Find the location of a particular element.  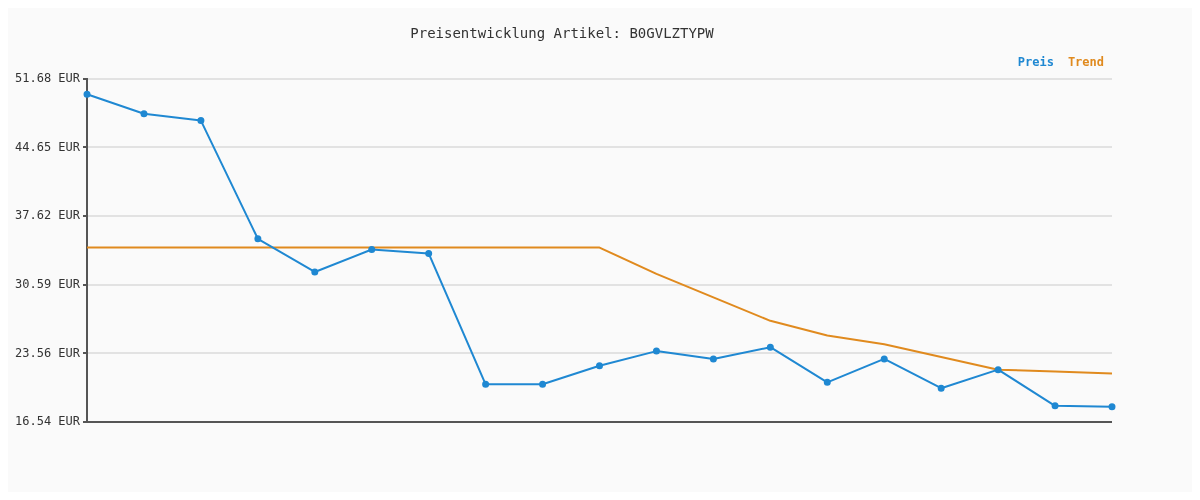

text: Preis is located at coordinates (1035, 61).